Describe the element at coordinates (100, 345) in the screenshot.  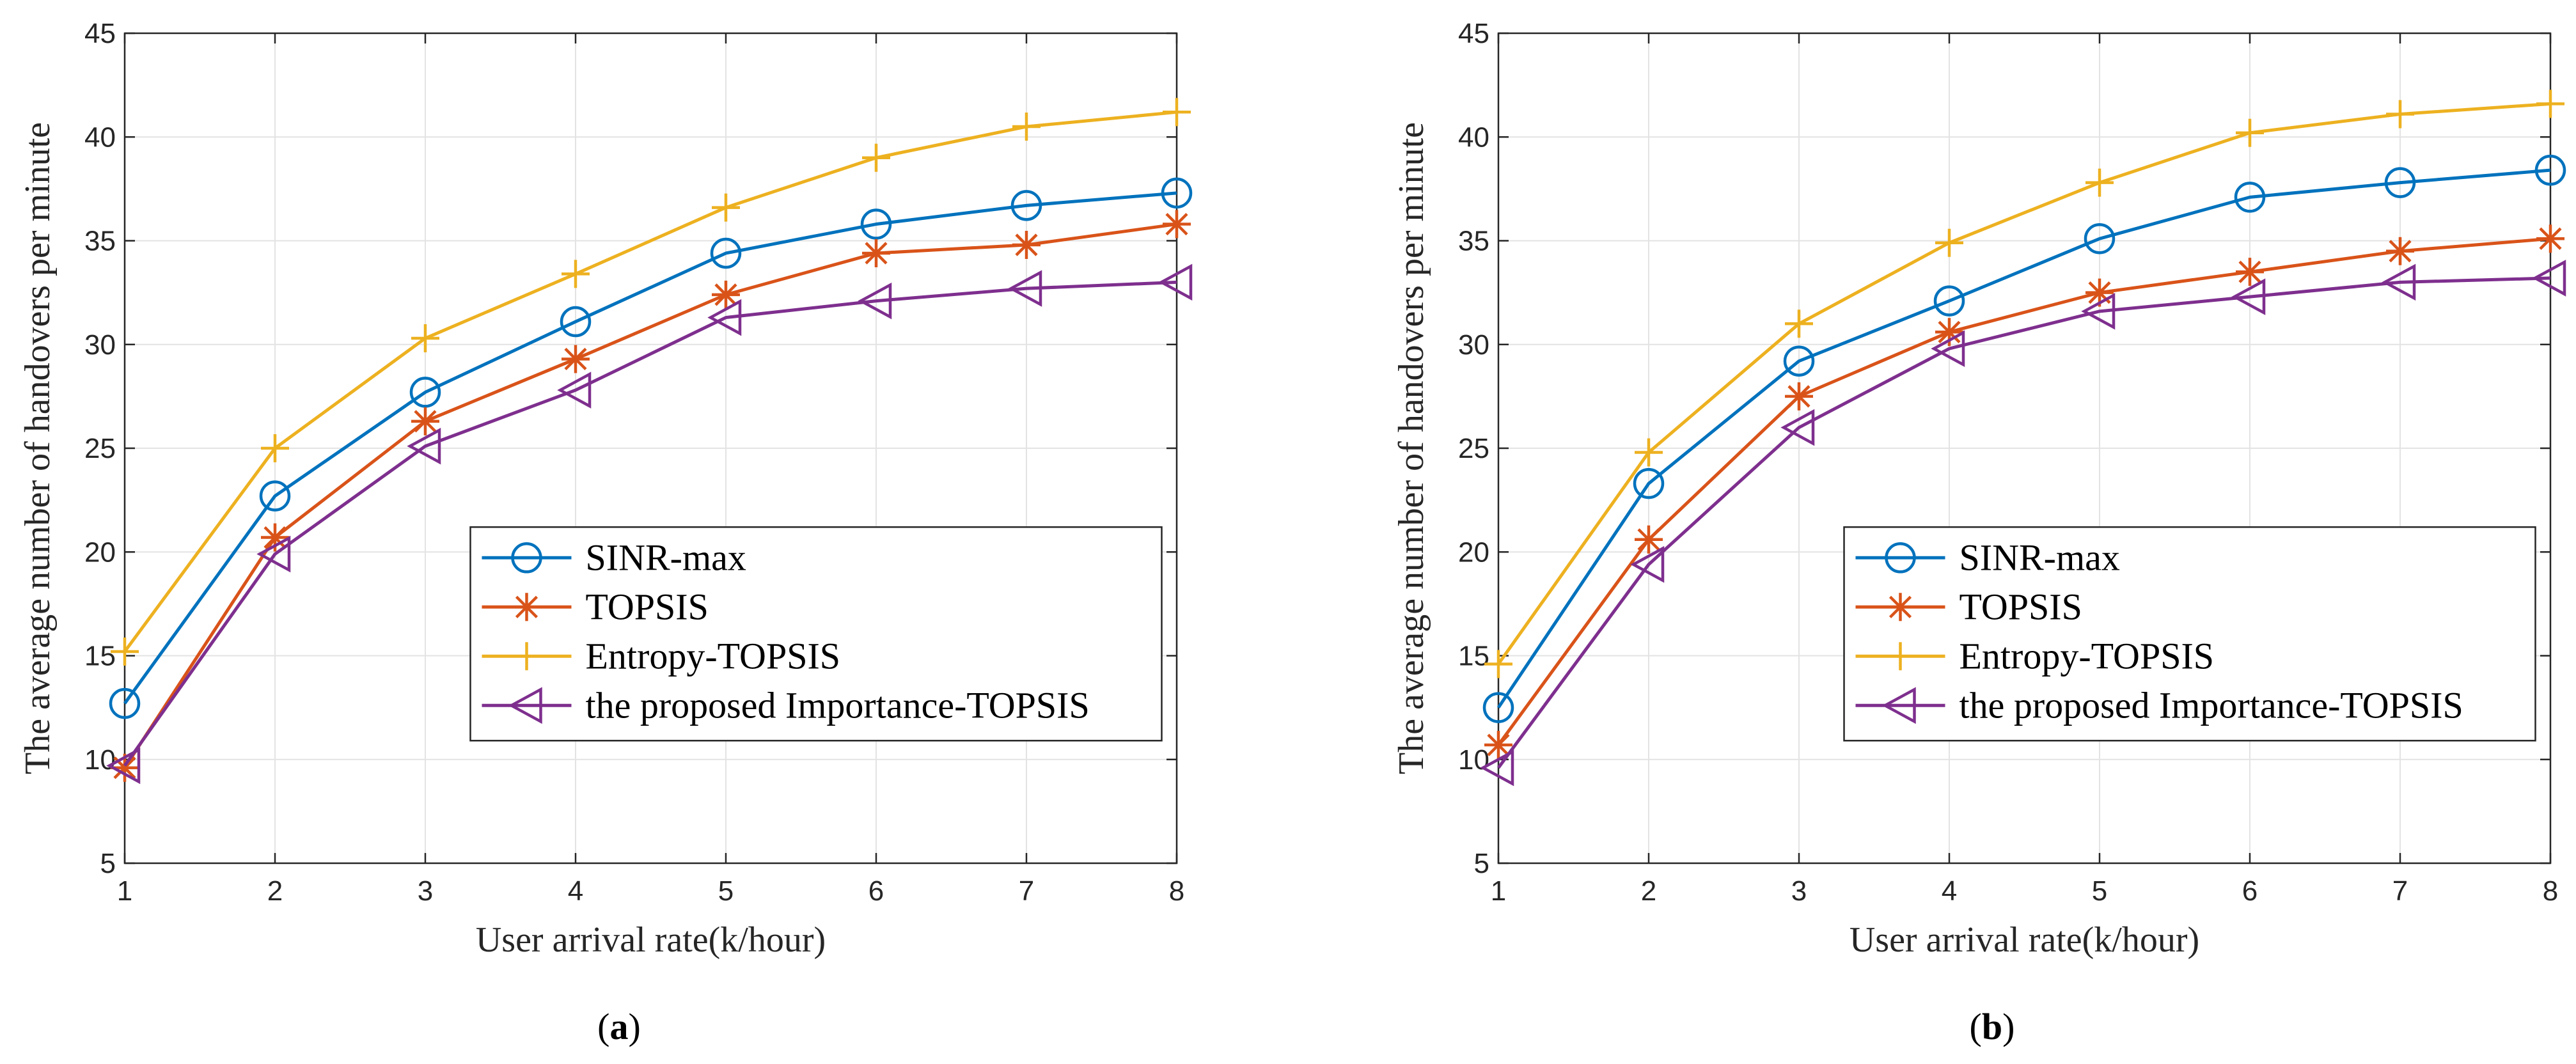
I see `y-tick-label: 30` at that location.